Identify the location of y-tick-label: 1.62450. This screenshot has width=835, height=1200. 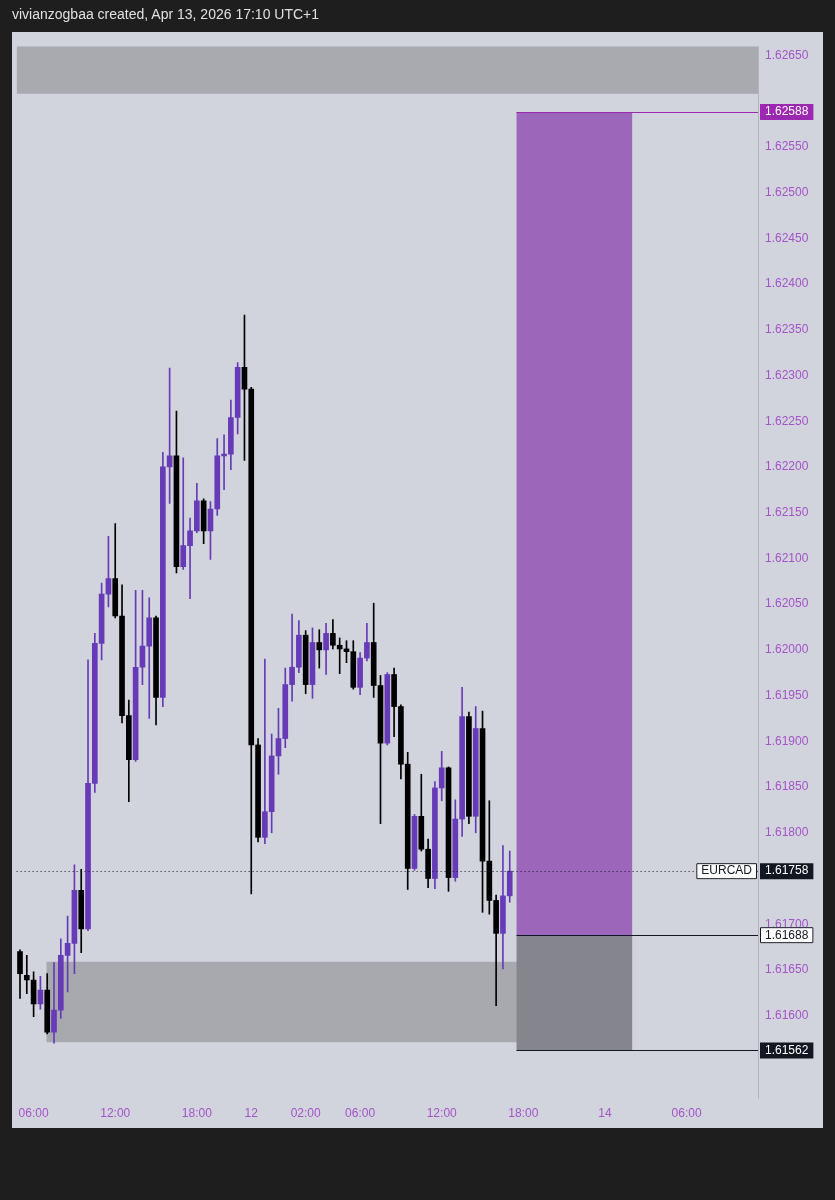
(787, 237).